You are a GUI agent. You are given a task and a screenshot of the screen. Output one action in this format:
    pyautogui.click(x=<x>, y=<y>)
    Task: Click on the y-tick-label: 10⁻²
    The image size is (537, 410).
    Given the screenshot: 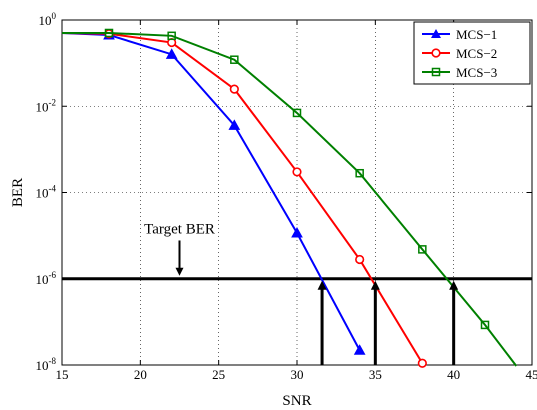 What is the action you would take?
    pyautogui.click(x=46, y=105)
    